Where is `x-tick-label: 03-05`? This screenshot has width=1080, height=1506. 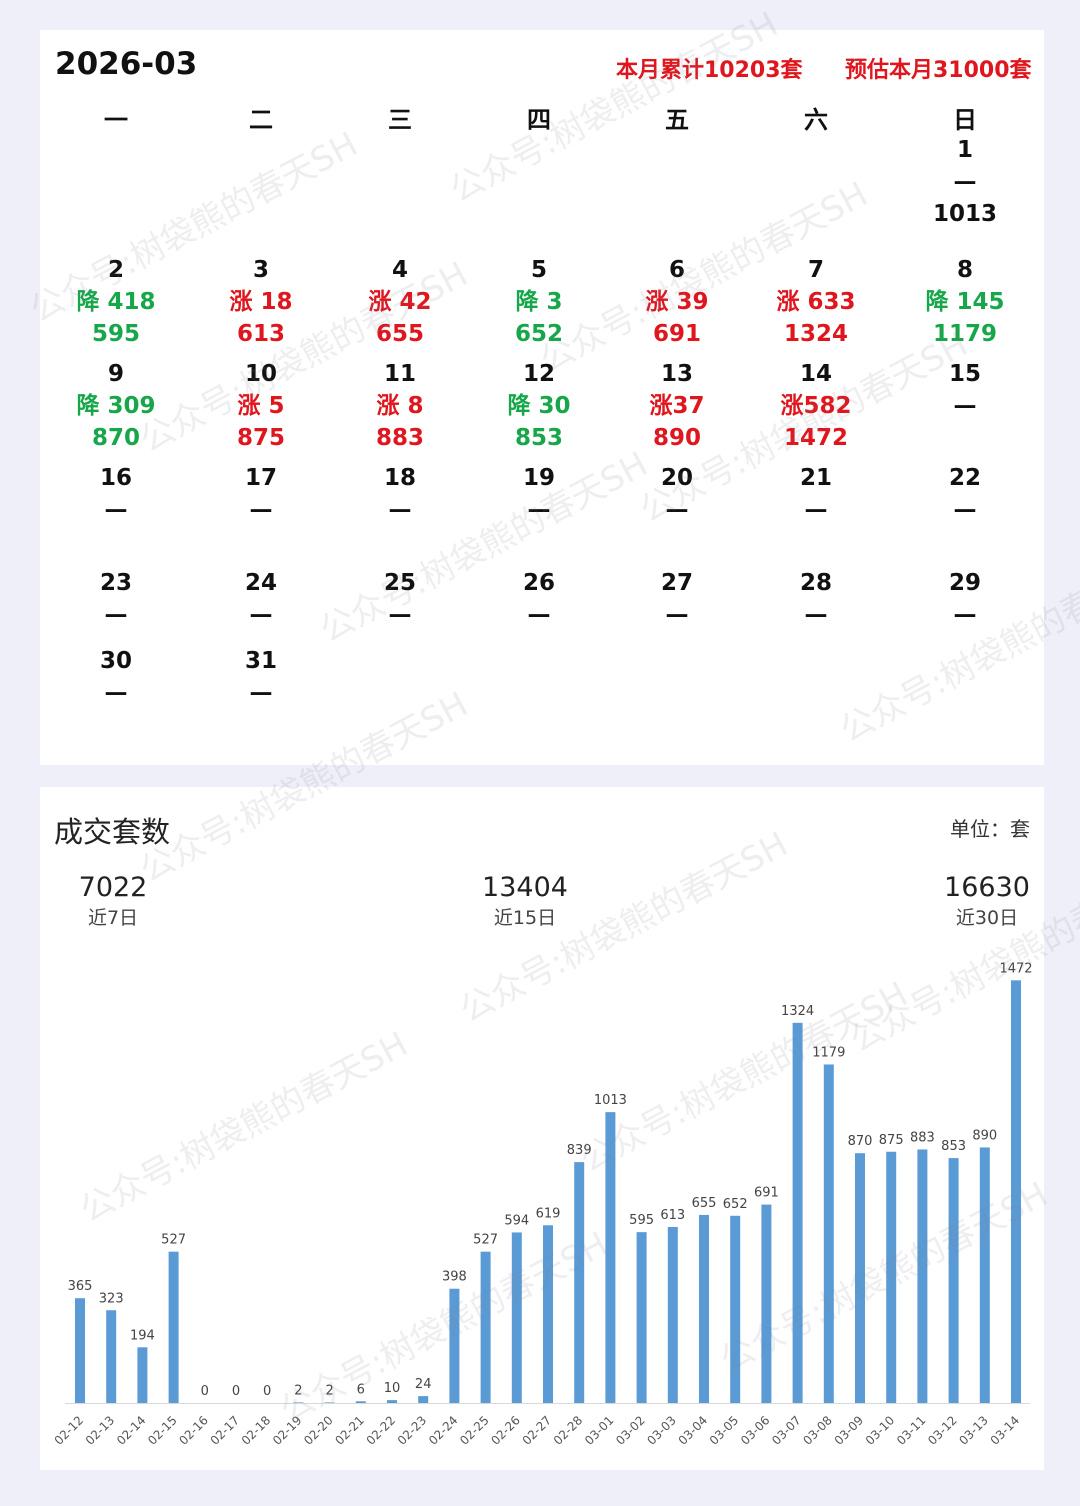 x-tick-label: 03-05 is located at coordinates (724, 1430).